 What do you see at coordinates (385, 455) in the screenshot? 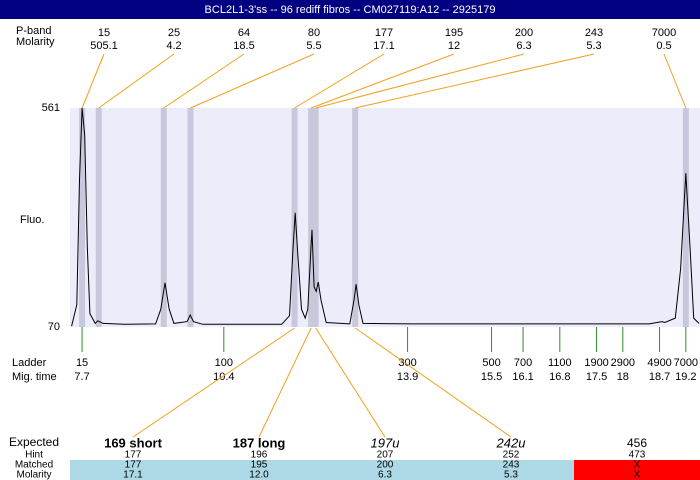
I see `hint: 207` at bounding box center [385, 455].